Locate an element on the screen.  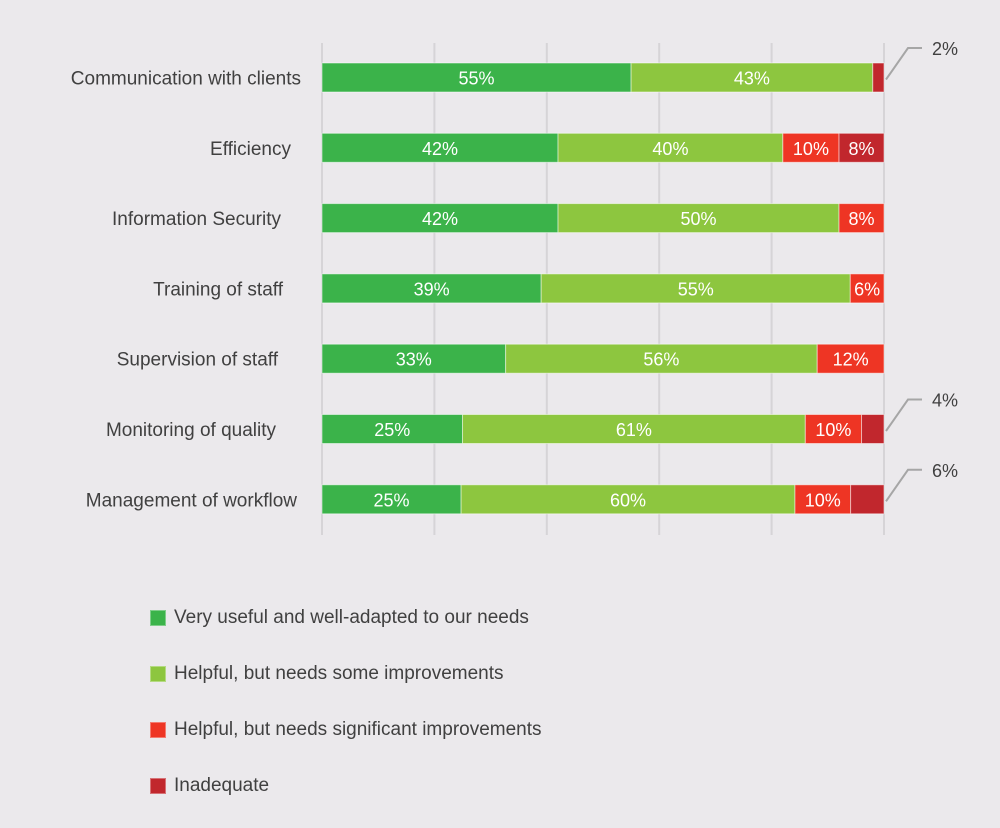
category-label: Training of staff is located at coordinates (218, 289).